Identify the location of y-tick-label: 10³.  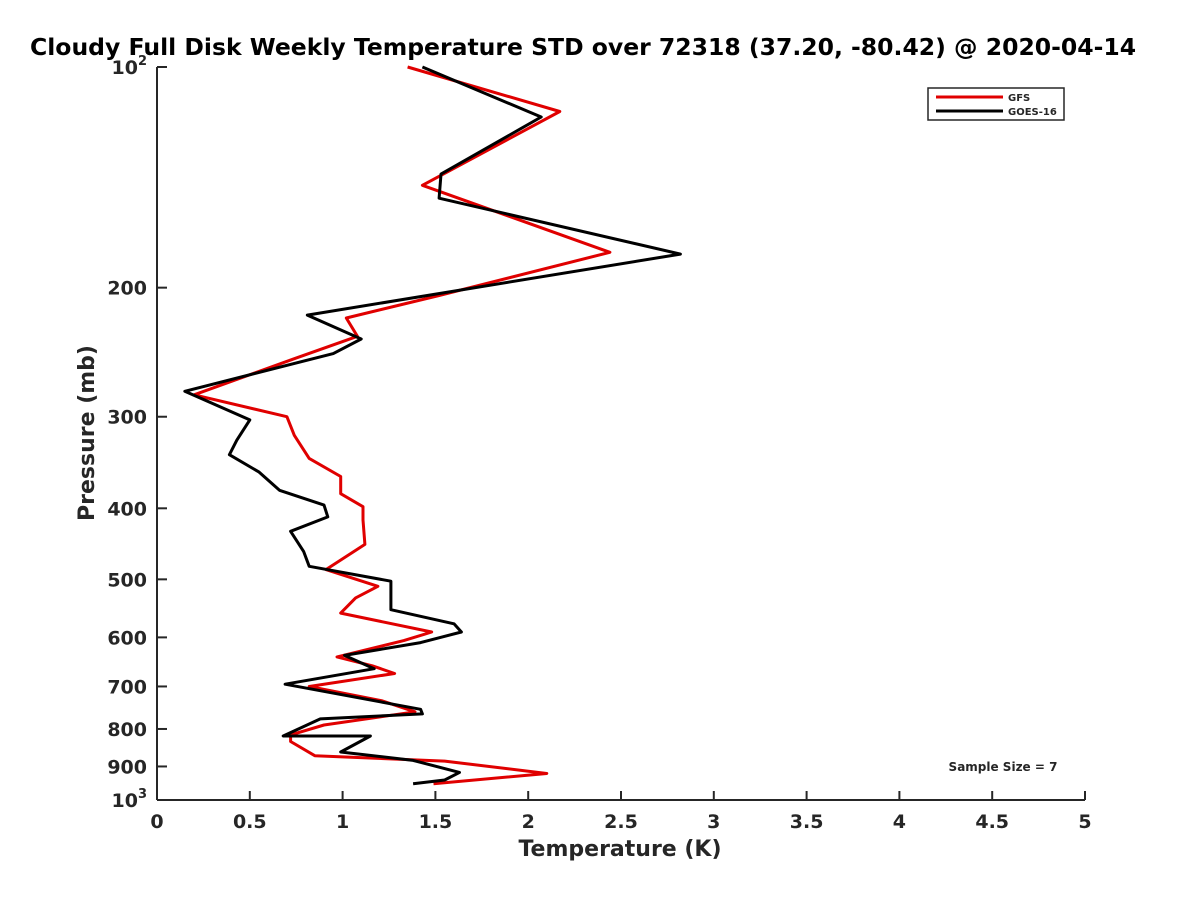
(130, 799).